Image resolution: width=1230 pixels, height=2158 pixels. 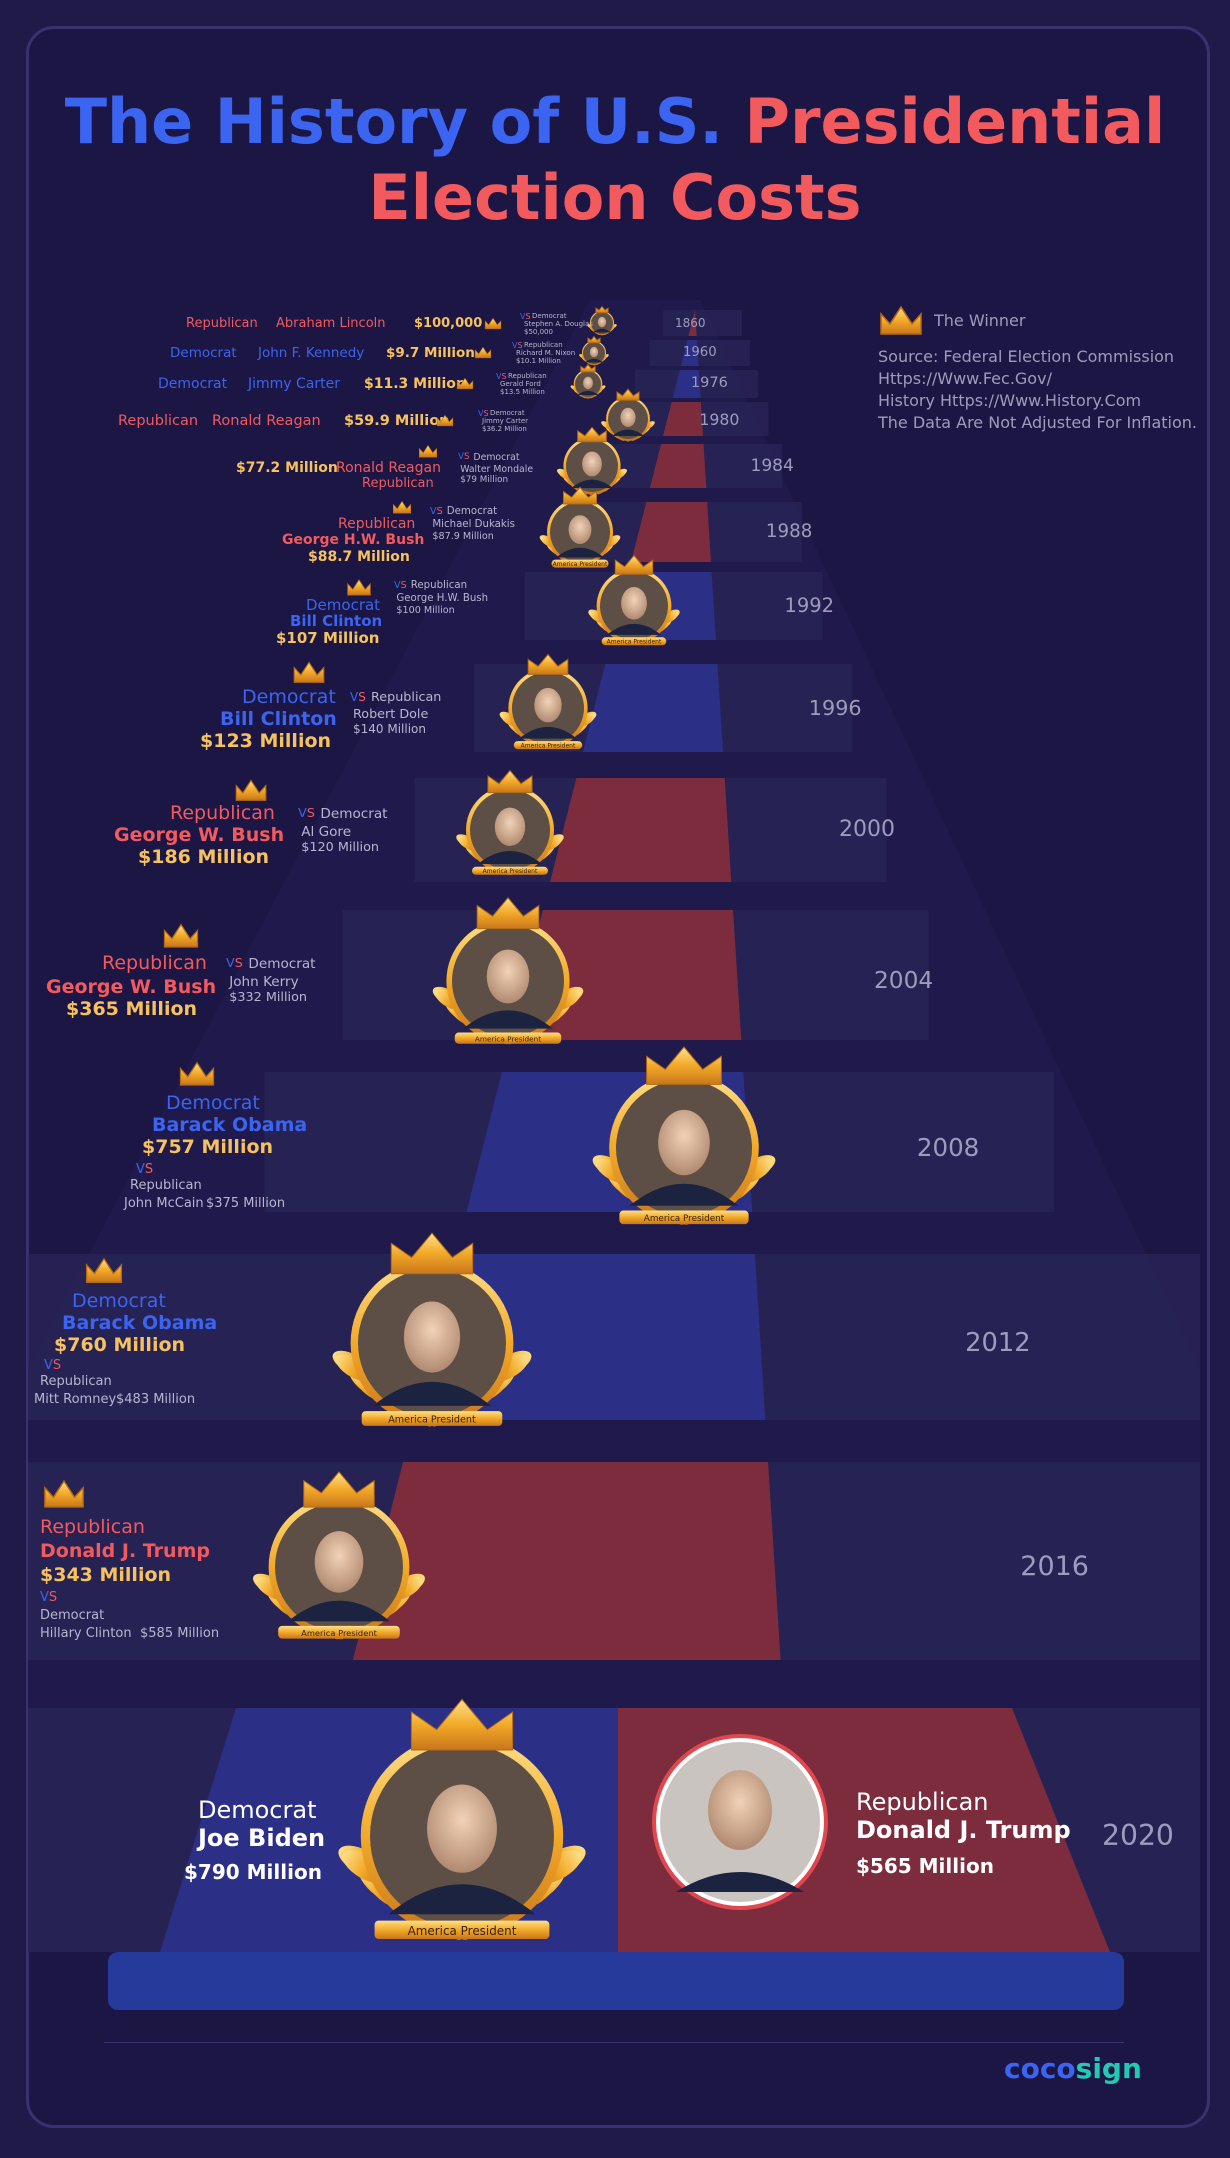 I want to click on loser-name-1984: Walter Mondale, so click(x=497, y=470).